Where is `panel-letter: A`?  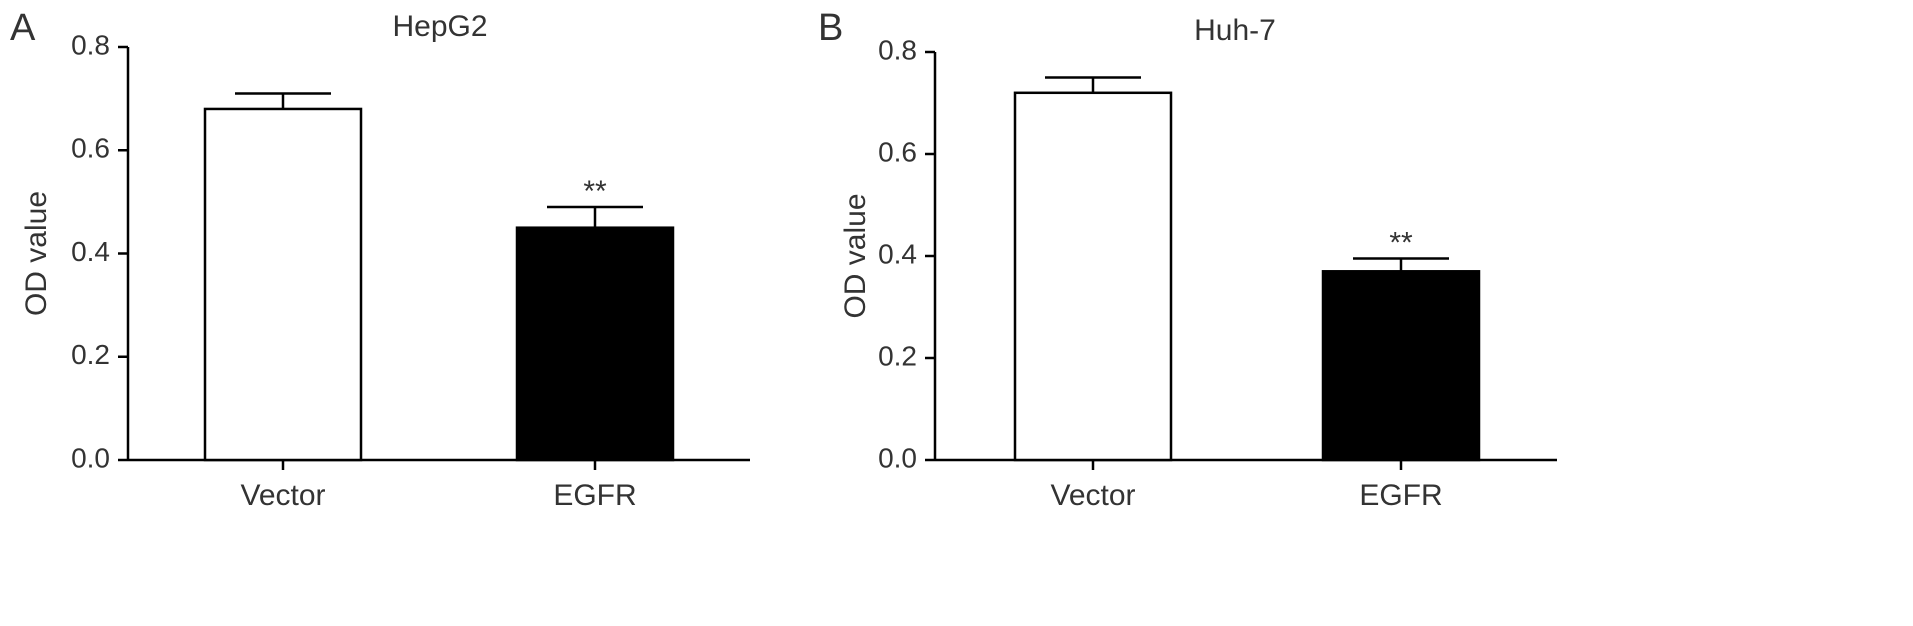
panel-letter: A is located at coordinates (23, 28).